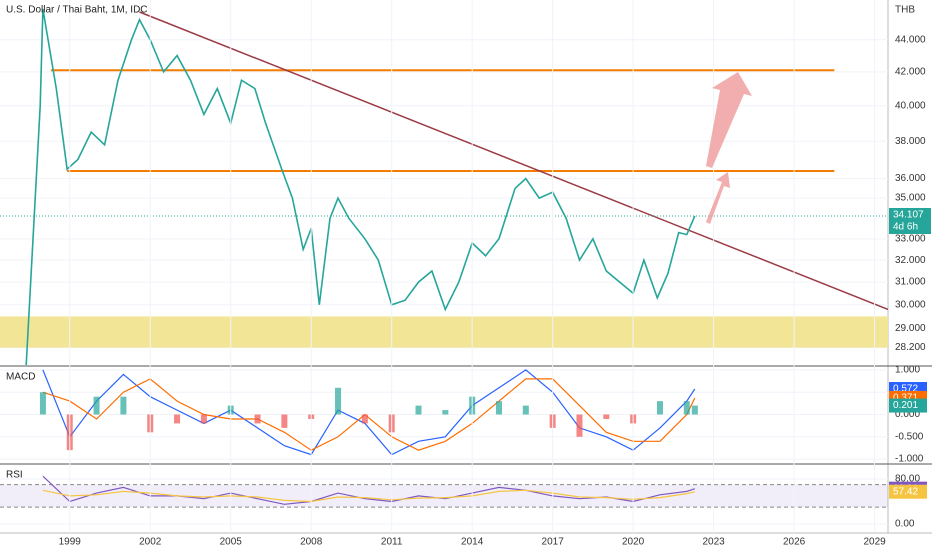 Image resolution: width=932 pixels, height=550 pixels. Describe the element at coordinates (910, 141) in the screenshot. I see `y-tick-label: 38.000` at that location.